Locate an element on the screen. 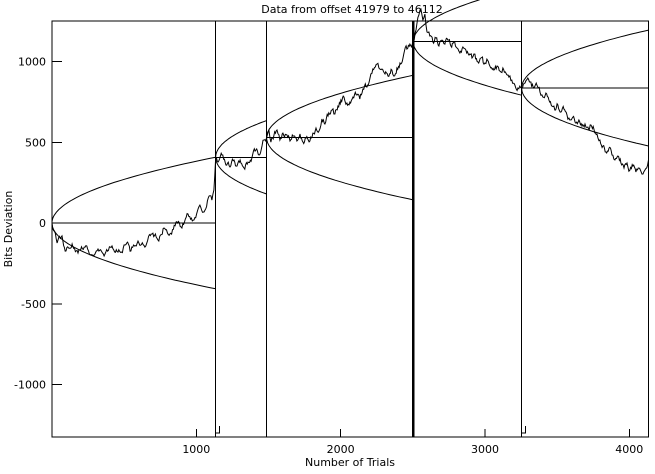  y-axis-label: Bits Deviation is located at coordinates (8, 229).